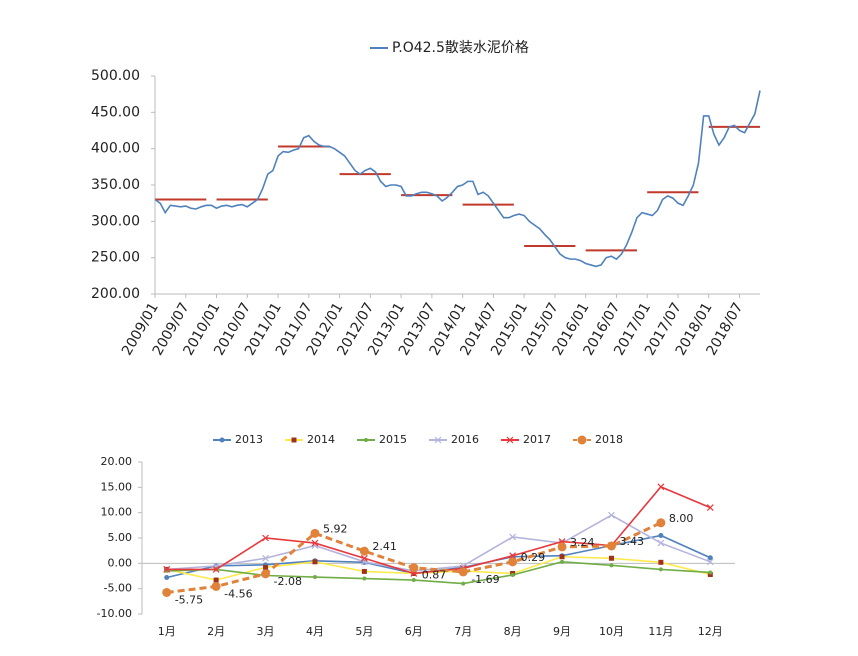 This screenshot has width=858, height=656. What do you see at coordinates (238, 593) in the screenshot?
I see `data-label: -4.56` at bounding box center [238, 593].